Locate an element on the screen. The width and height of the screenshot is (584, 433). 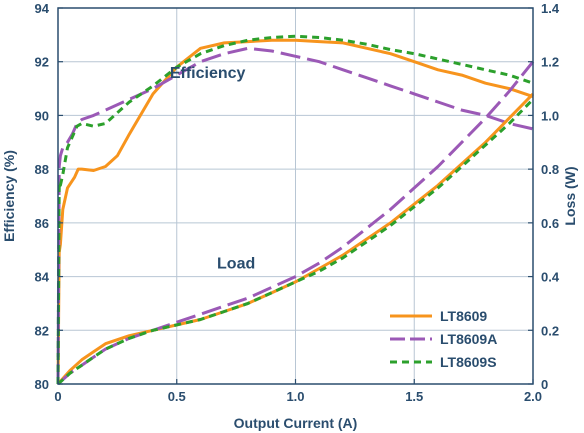
y-left-tick-label: 86 is located at coordinates (42, 223).